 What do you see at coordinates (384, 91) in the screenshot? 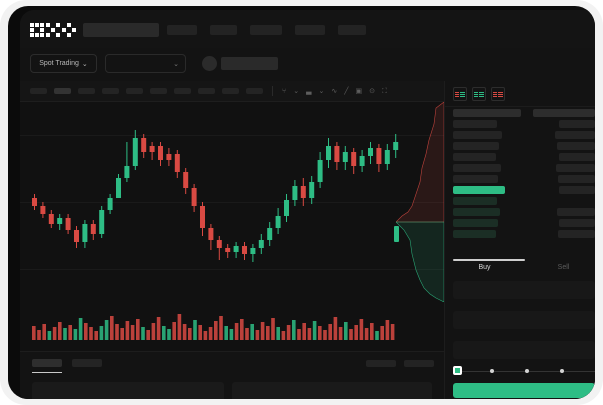
I see `fullscreen-icon: ⛶` at bounding box center [384, 91].